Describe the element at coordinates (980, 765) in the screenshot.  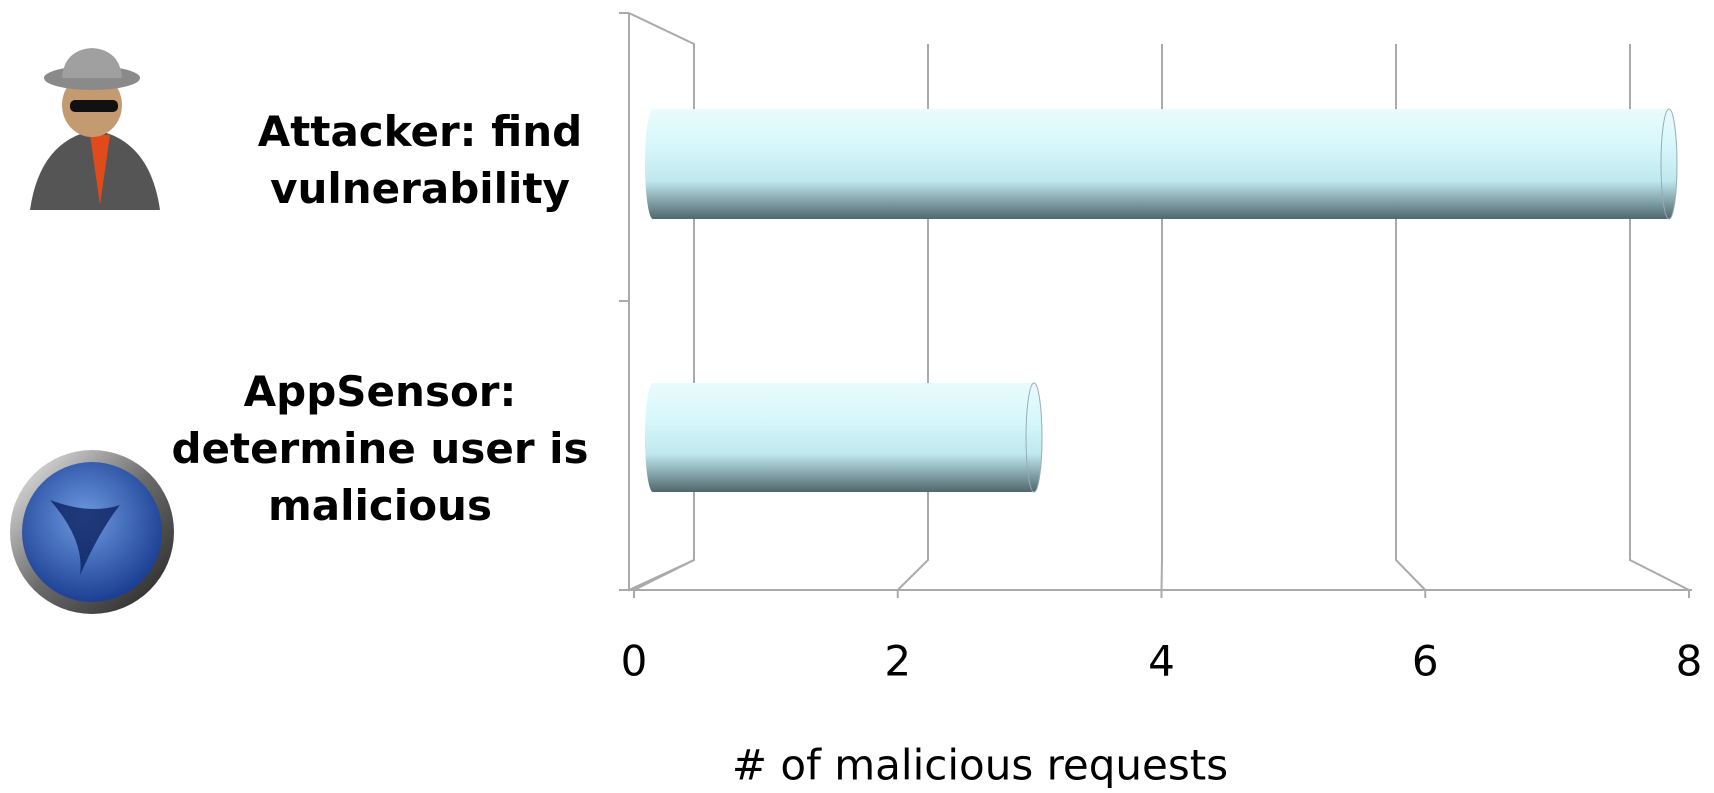
I see `x-axis-title: # of malicious requests` at that location.